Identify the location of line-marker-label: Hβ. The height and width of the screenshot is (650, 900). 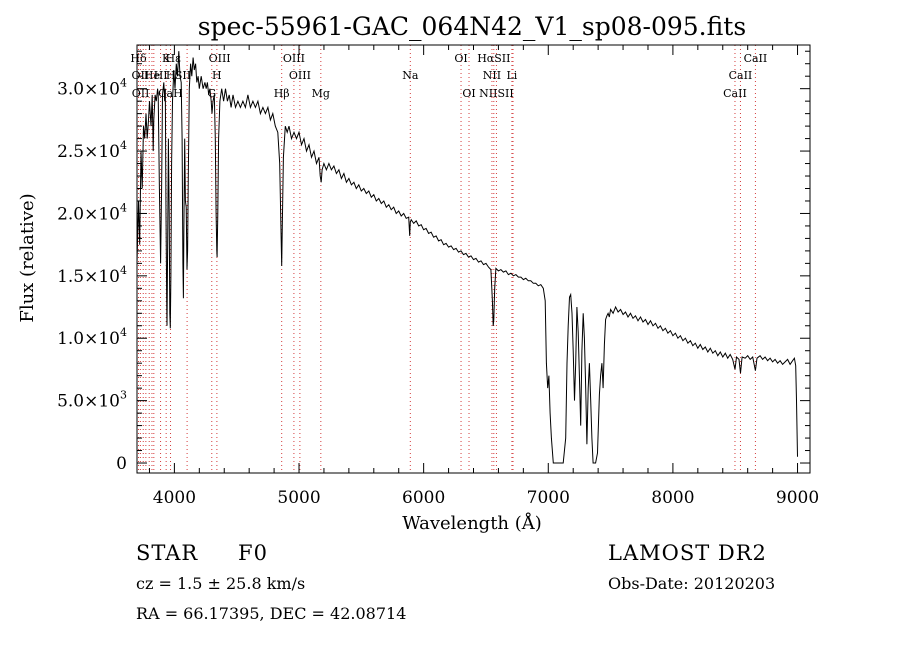
(282, 93).